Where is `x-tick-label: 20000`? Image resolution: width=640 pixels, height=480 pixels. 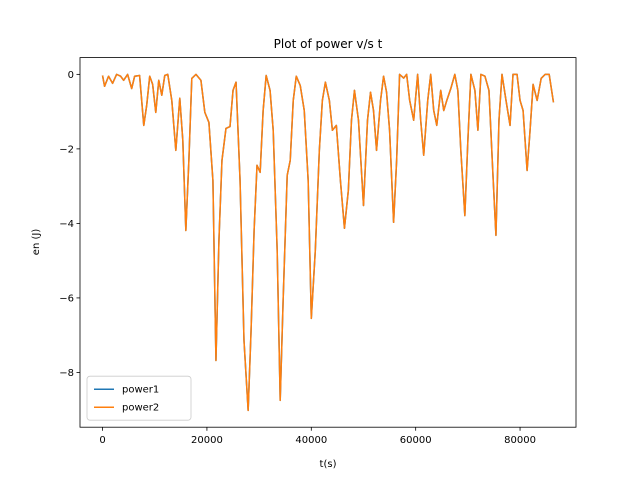
x-tick-label: 20000 is located at coordinates (207, 440).